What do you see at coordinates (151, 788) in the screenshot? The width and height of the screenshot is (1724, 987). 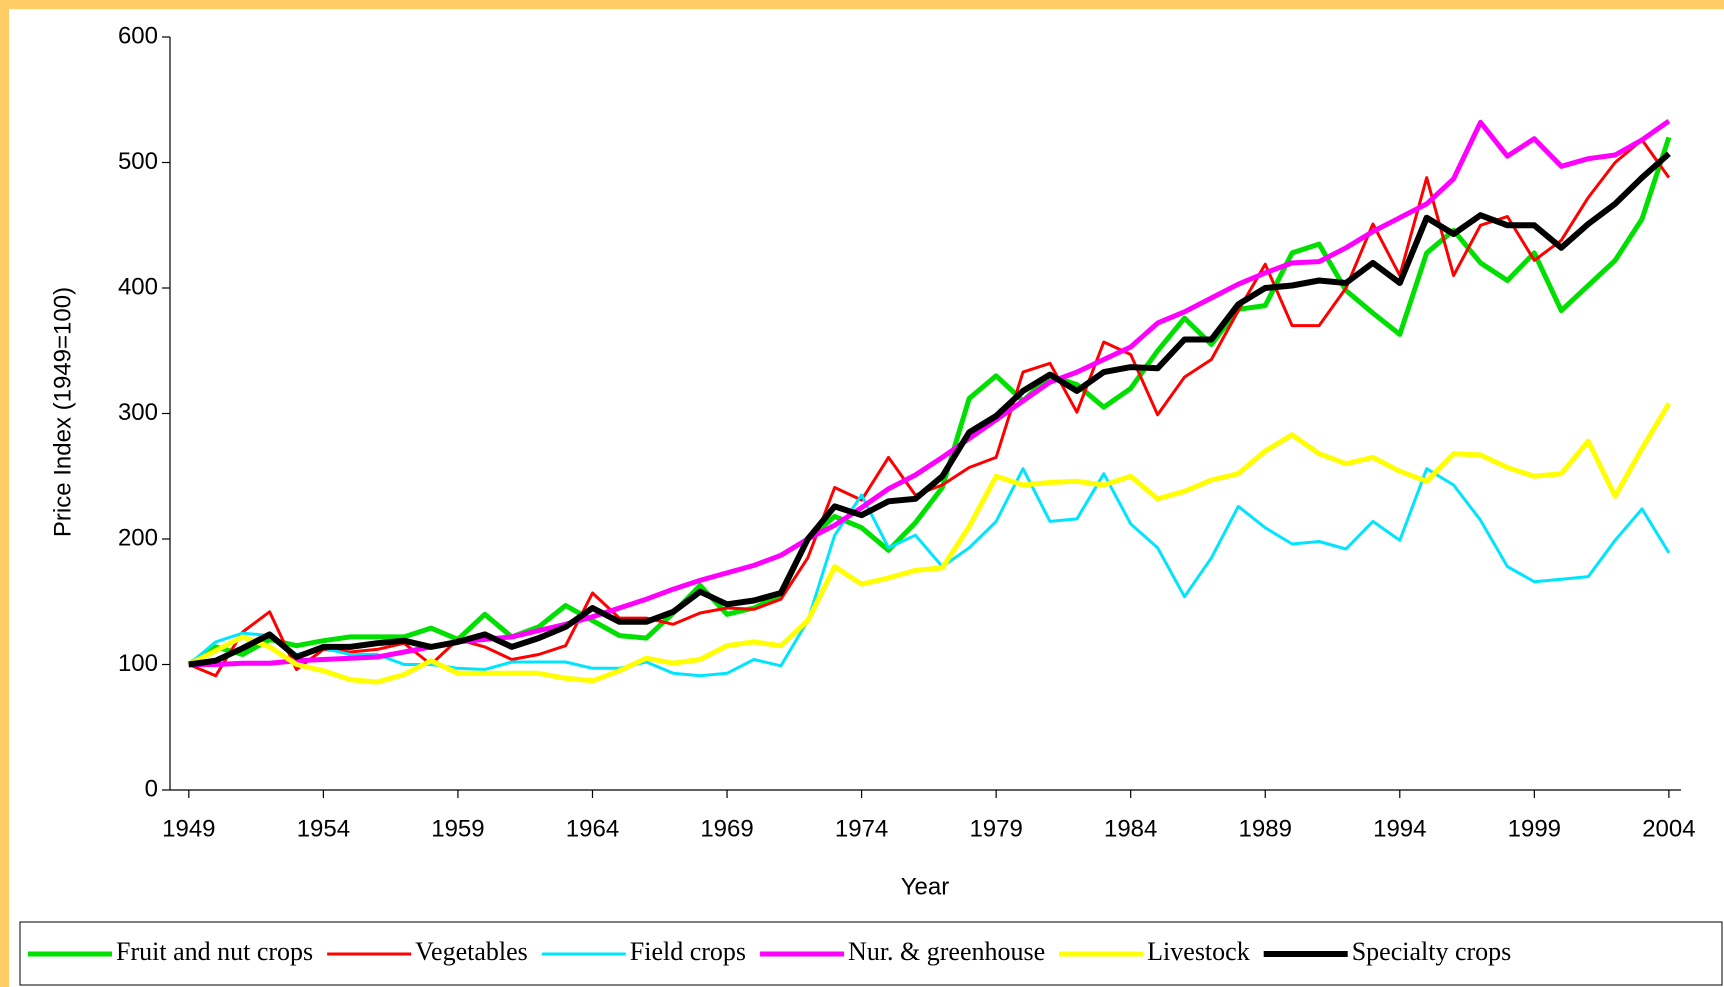 I see `y-tick-label: 0` at bounding box center [151, 788].